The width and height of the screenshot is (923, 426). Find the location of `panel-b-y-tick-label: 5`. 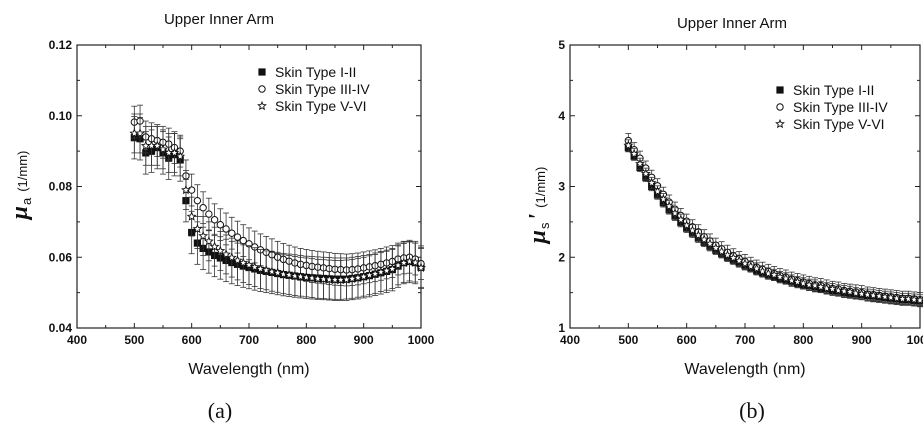

panel-b-y-tick-label: 5 is located at coordinates (561, 45).